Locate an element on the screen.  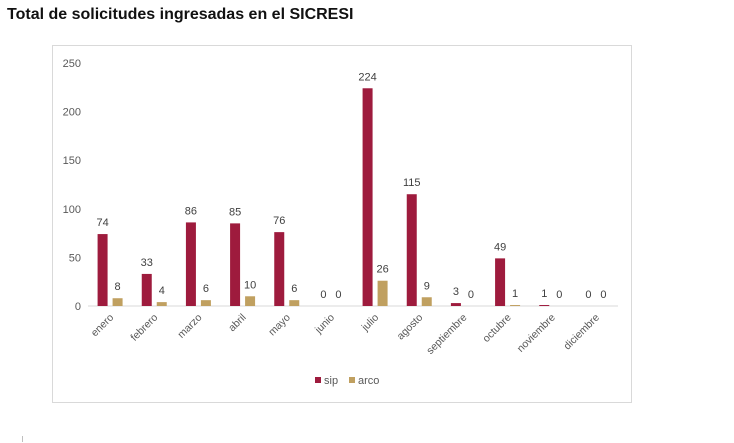
x-tick-label: noviembre is located at coordinates (536, 333).